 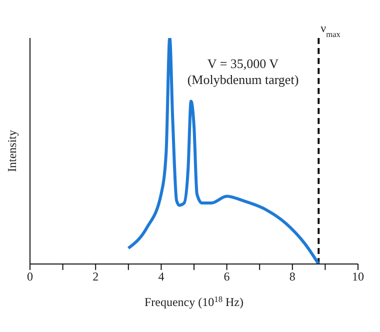 I want to click on x-tick-label: 6, so click(x=227, y=277).